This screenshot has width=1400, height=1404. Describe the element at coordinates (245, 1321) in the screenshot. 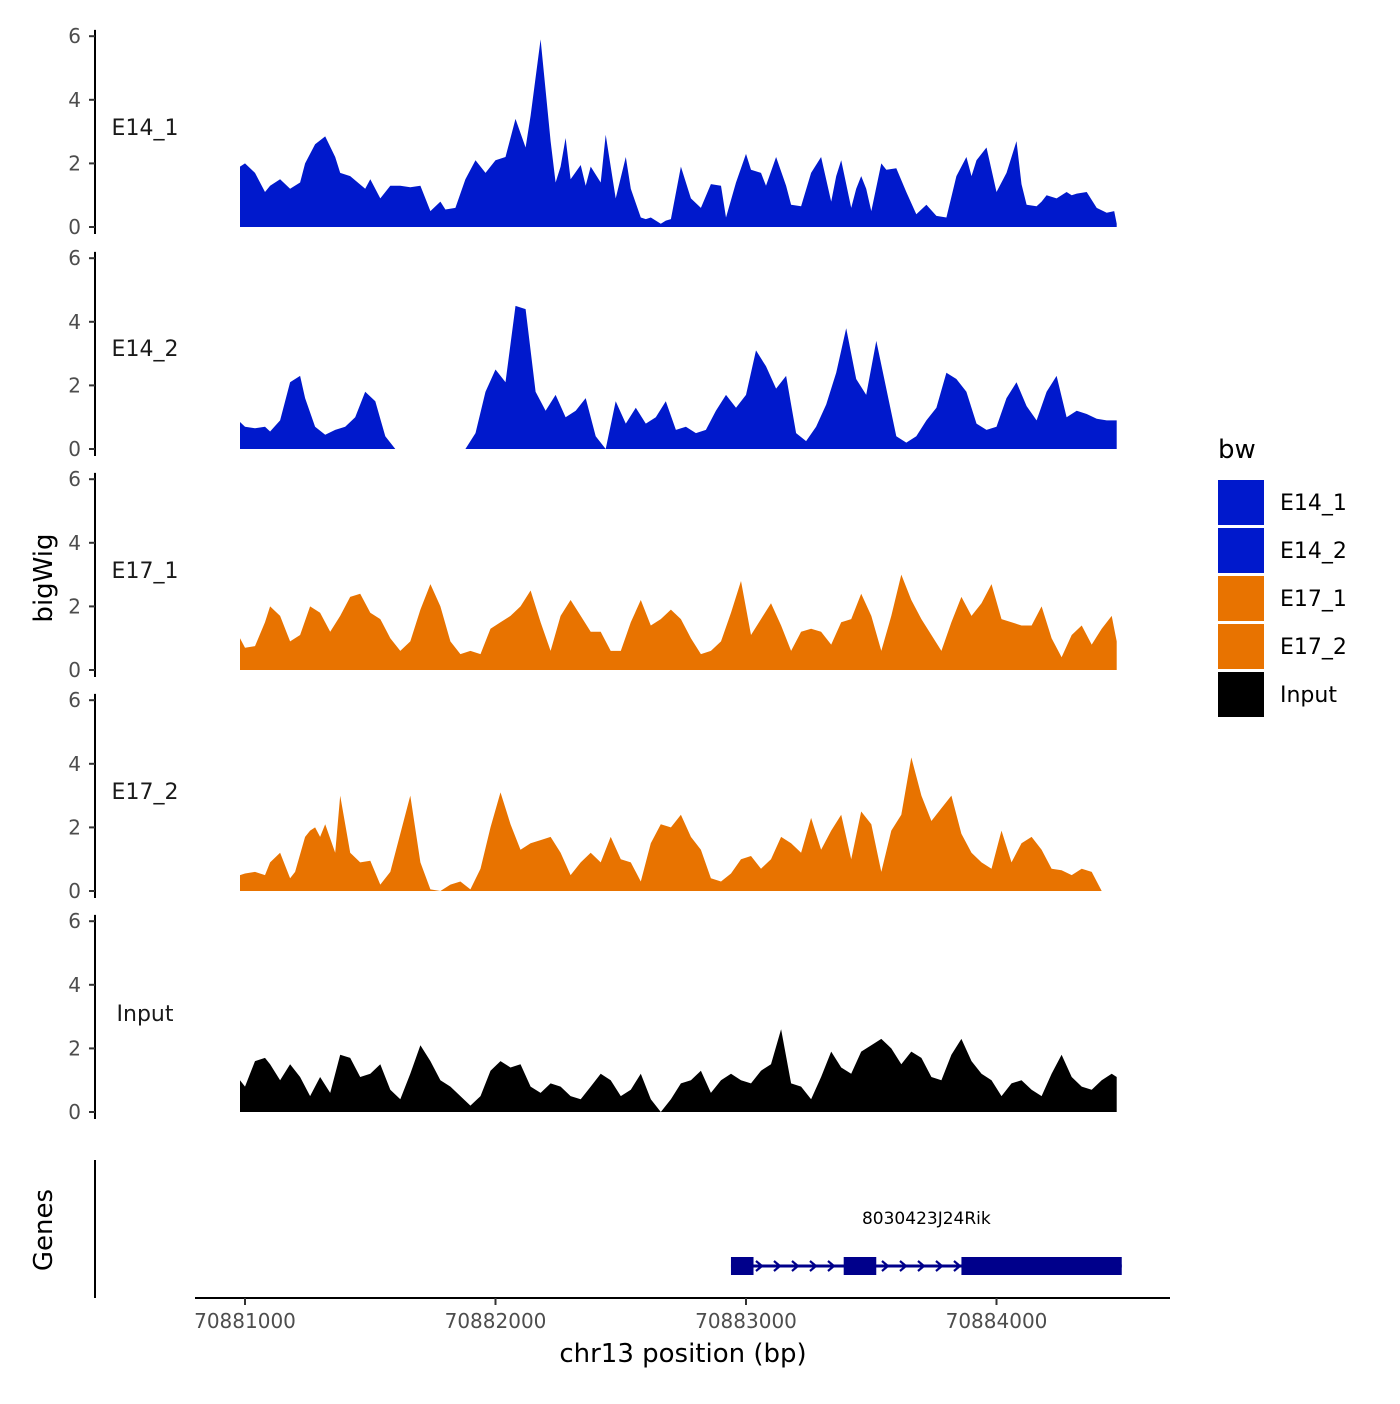

I see `x-tick-label-70881000: 70881000` at that location.